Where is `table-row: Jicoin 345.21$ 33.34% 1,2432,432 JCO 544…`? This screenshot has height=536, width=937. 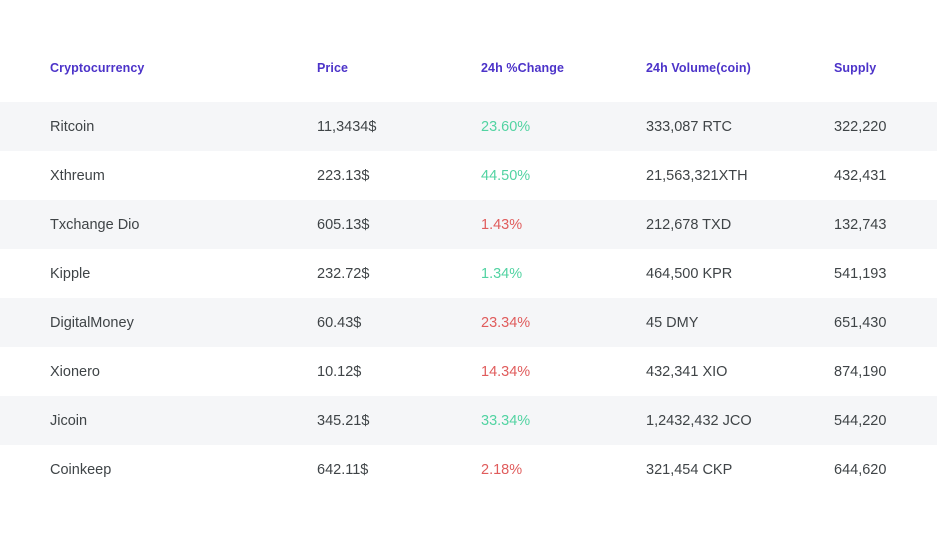
table-row: Jicoin 345.21$ 33.34% 1,2432,432 JCO 544… is located at coordinates (468, 420).